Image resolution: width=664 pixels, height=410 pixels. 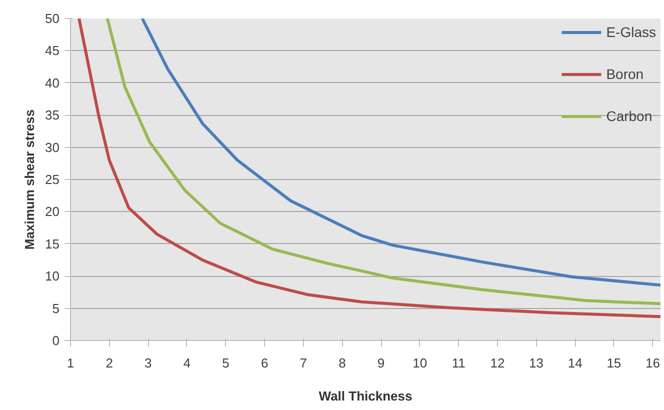 I want to click on x-tick-label: 1, so click(x=70, y=363).